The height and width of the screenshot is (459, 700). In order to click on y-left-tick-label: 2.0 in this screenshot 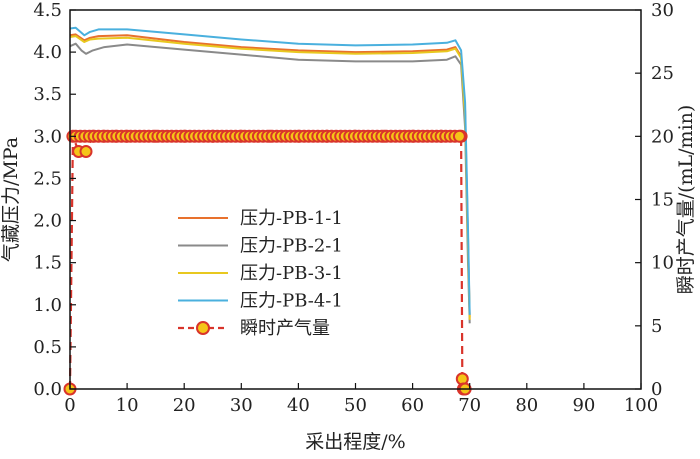, I will do `click(47, 221)`.